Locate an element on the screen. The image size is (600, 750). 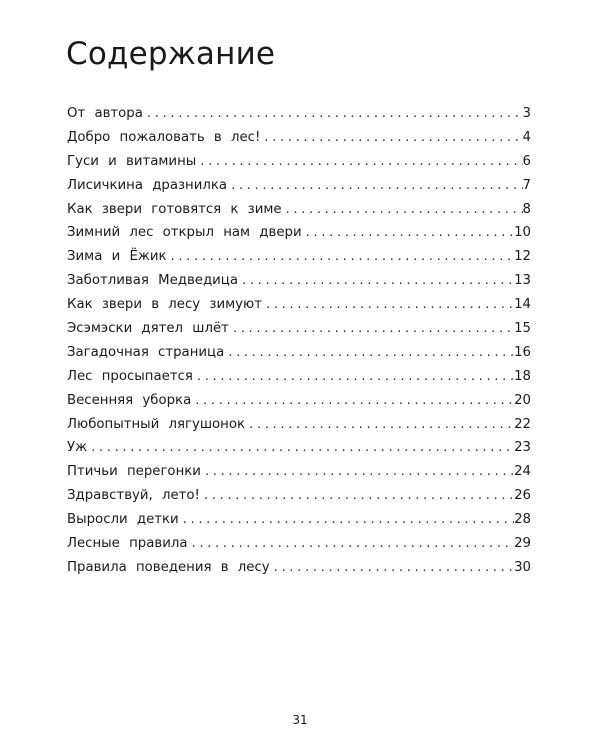
toc-entry-page: 3 is located at coordinates (526, 113).